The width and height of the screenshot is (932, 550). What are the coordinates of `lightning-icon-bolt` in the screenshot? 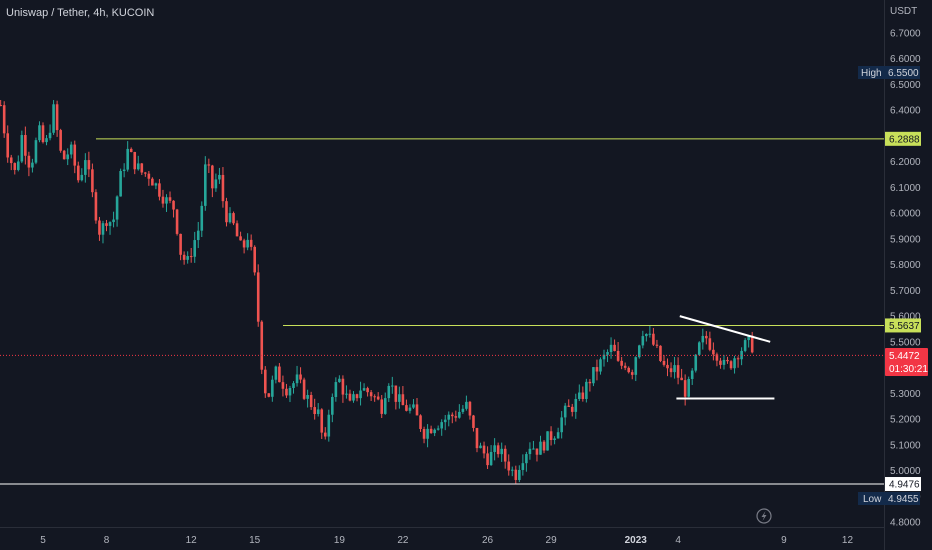 It's located at (764, 516).